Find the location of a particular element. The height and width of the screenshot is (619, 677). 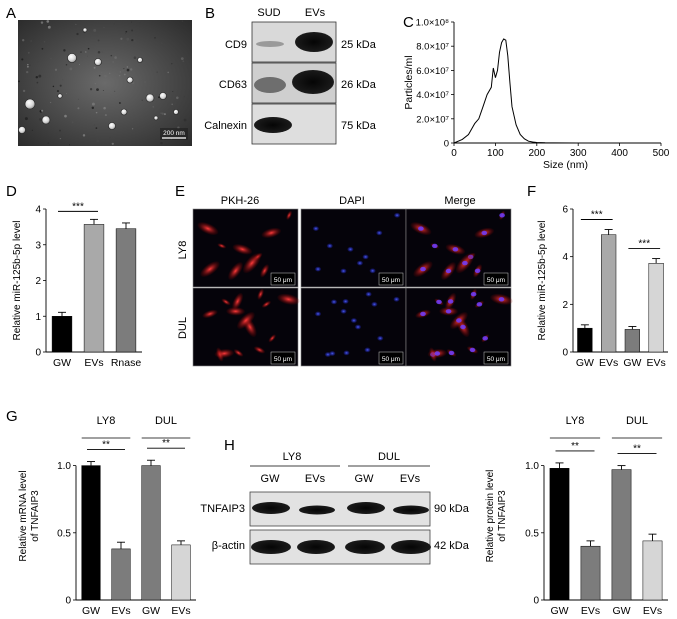

tem-image: 200 nm is located at coordinates (105, 83).